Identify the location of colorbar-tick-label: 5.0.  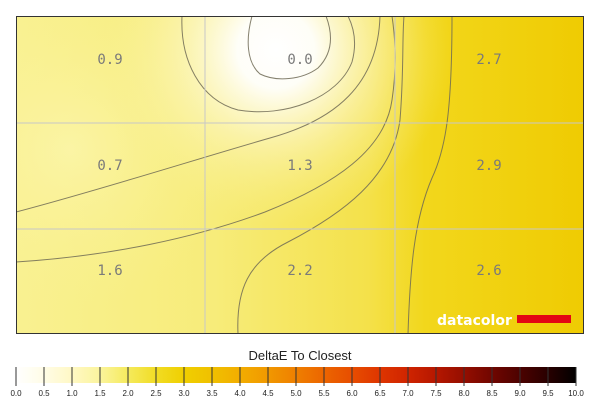
(296, 393).